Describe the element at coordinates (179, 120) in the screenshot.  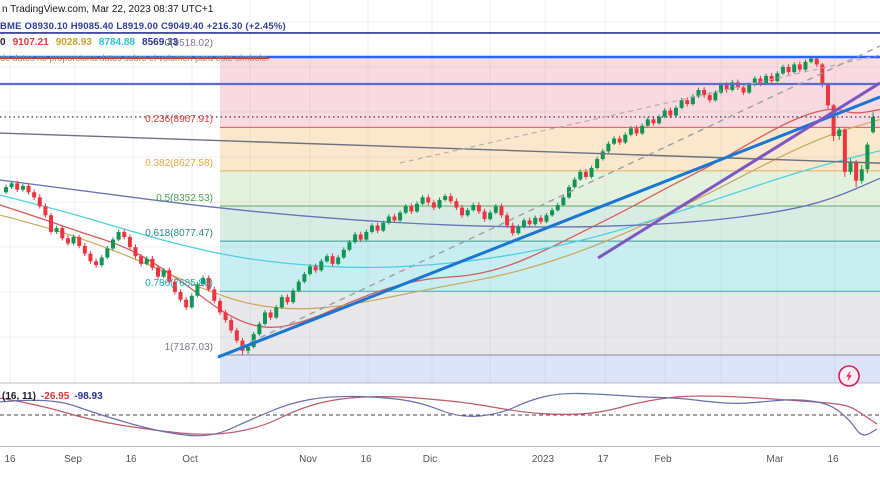
I see `fib-label-0.236: 0.236(8967.91)` at that location.